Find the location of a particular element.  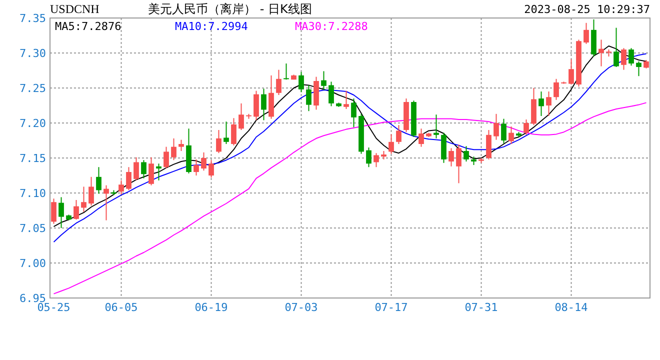

x-tick-label: 05-25 is located at coordinates (53, 307).